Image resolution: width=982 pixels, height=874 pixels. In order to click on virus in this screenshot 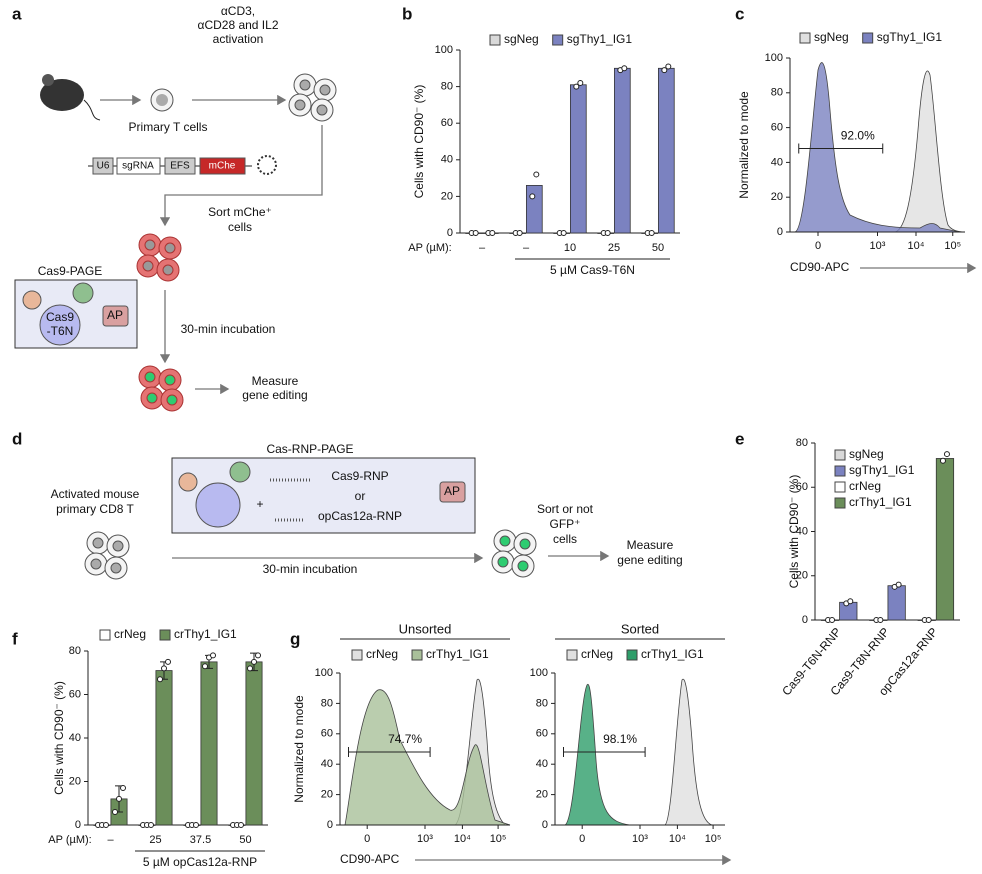, I will do `click(267, 165)`.